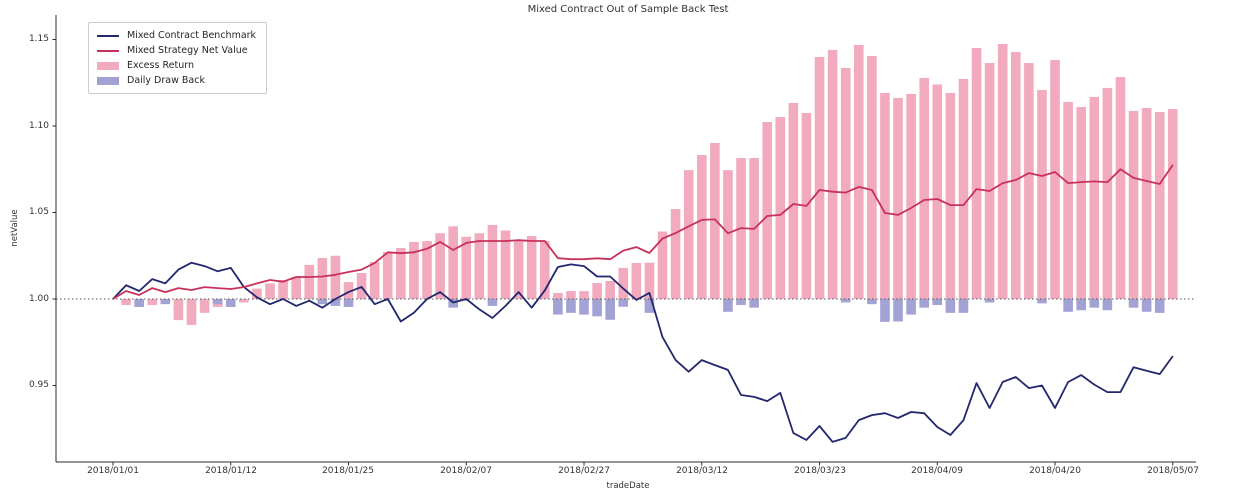 The image size is (1236, 495). Describe the element at coordinates (231, 471) in the screenshot. I see `x-tick-20180112: 2018/01/12` at that location.